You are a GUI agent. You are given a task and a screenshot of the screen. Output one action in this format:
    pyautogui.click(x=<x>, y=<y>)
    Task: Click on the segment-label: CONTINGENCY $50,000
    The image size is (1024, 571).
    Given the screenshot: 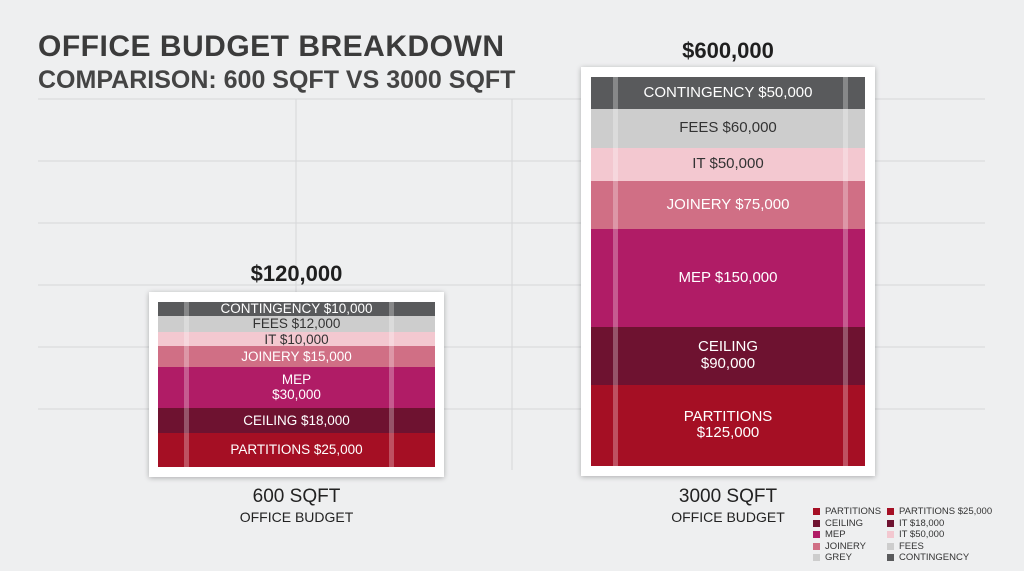 What is the action you would take?
    pyautogui.click(x=728, y=92)
    